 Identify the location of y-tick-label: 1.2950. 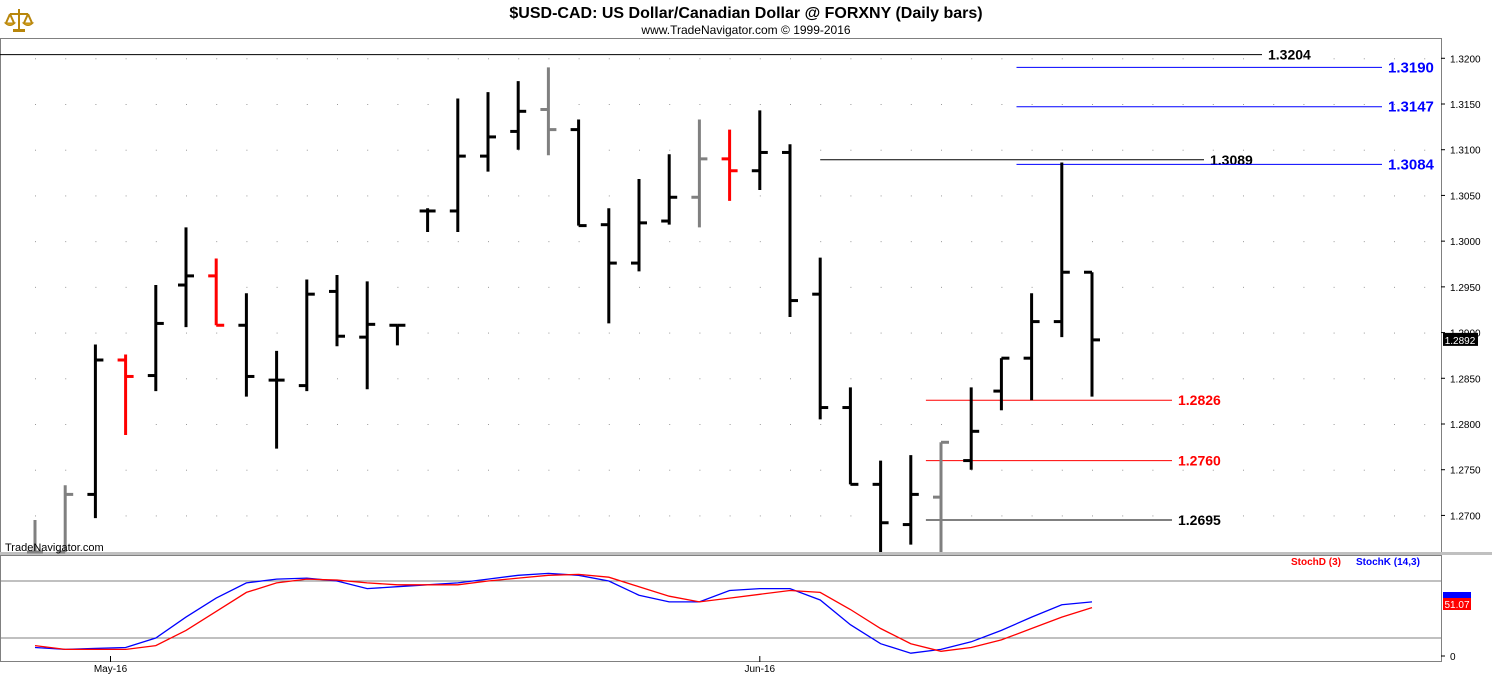
(1465, 288).